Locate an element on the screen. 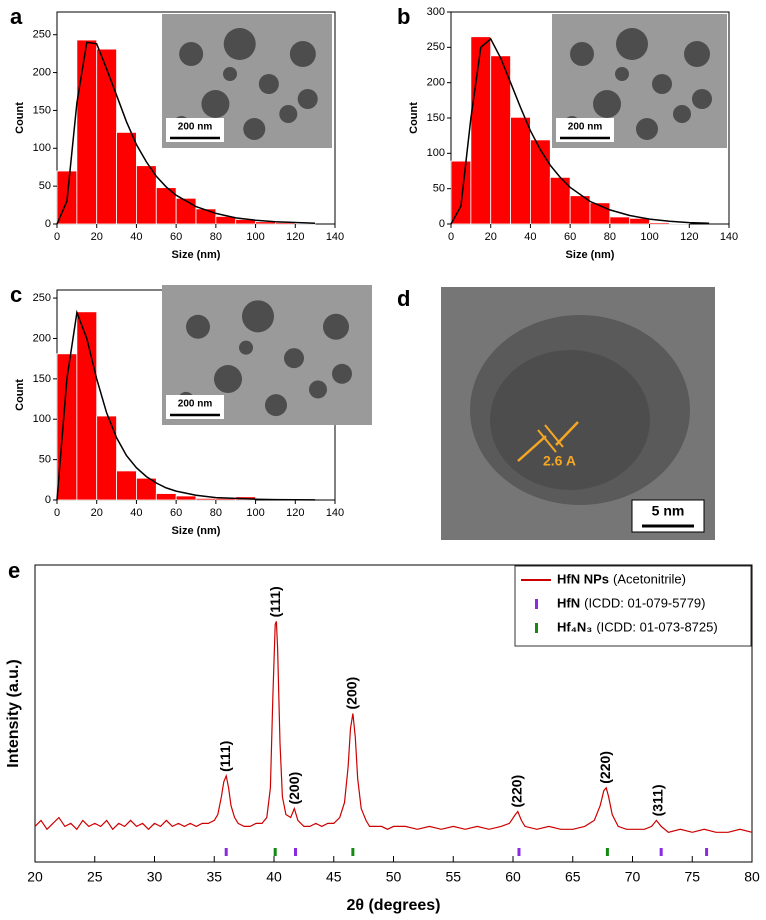 The width and height of the screenshot is (766, 920). x-tick-label: 80 is located at coordinates (216, 237).